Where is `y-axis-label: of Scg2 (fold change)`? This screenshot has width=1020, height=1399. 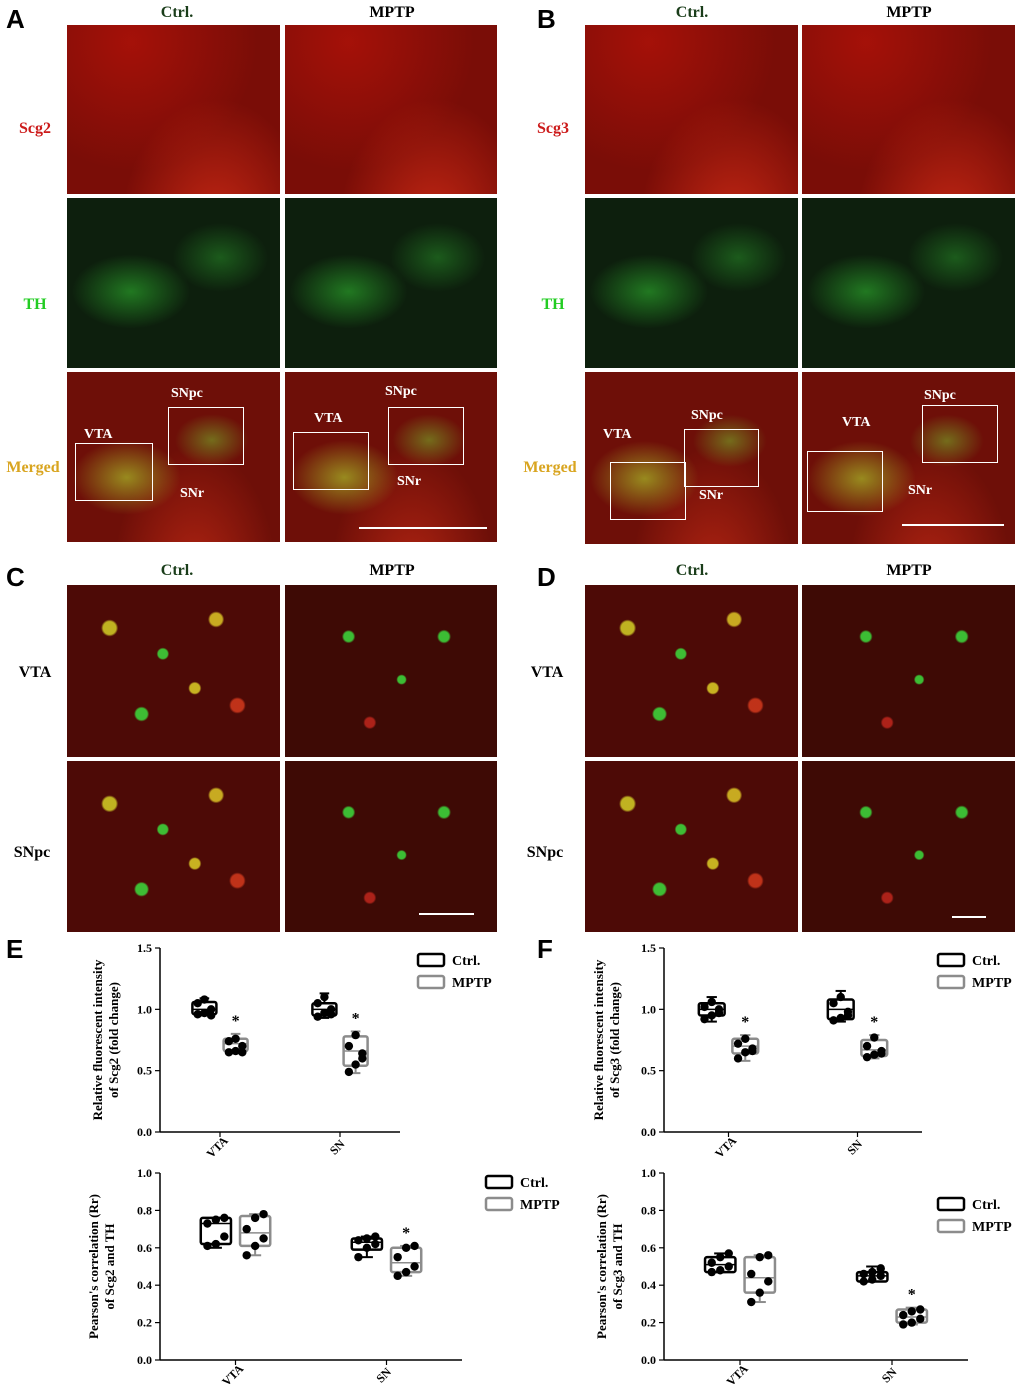 y-axis-label: of Scg2 (fold change) is located at coordinates (113, 1040).